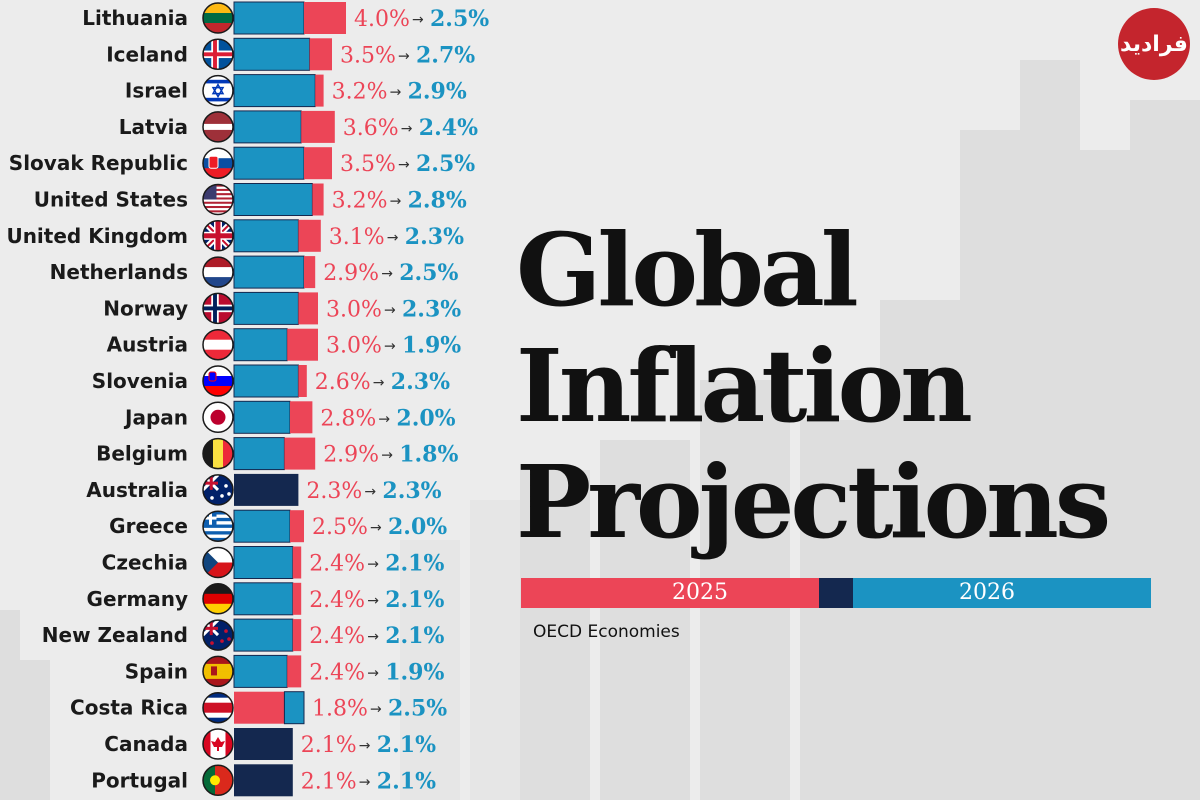  What do you see at coordinates (119, 272) in the screenshot?
I see `country-label: Netherlands` at bounding box center [119, 272].